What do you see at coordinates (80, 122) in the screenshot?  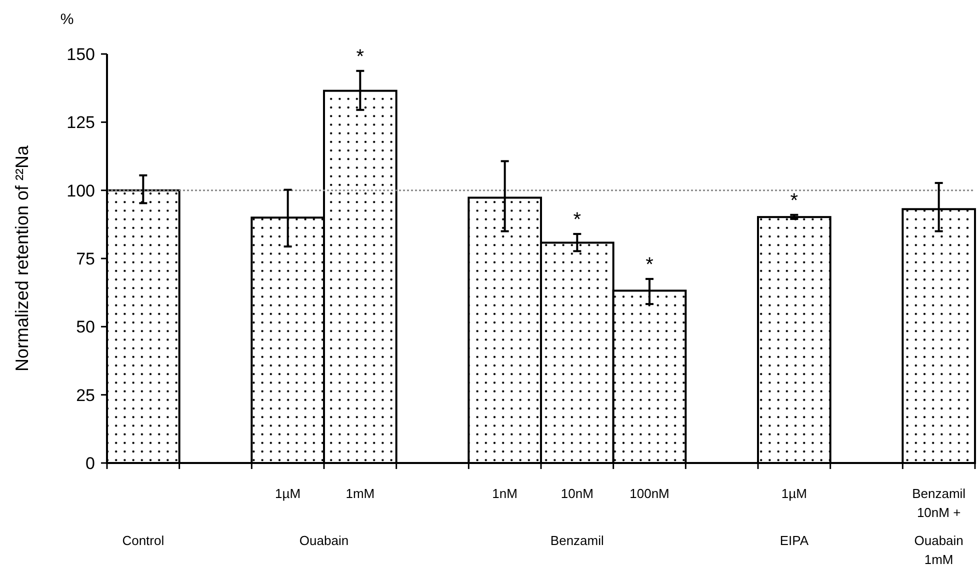 I see `y-tick-label: 125` at bounding box center [80, 122].